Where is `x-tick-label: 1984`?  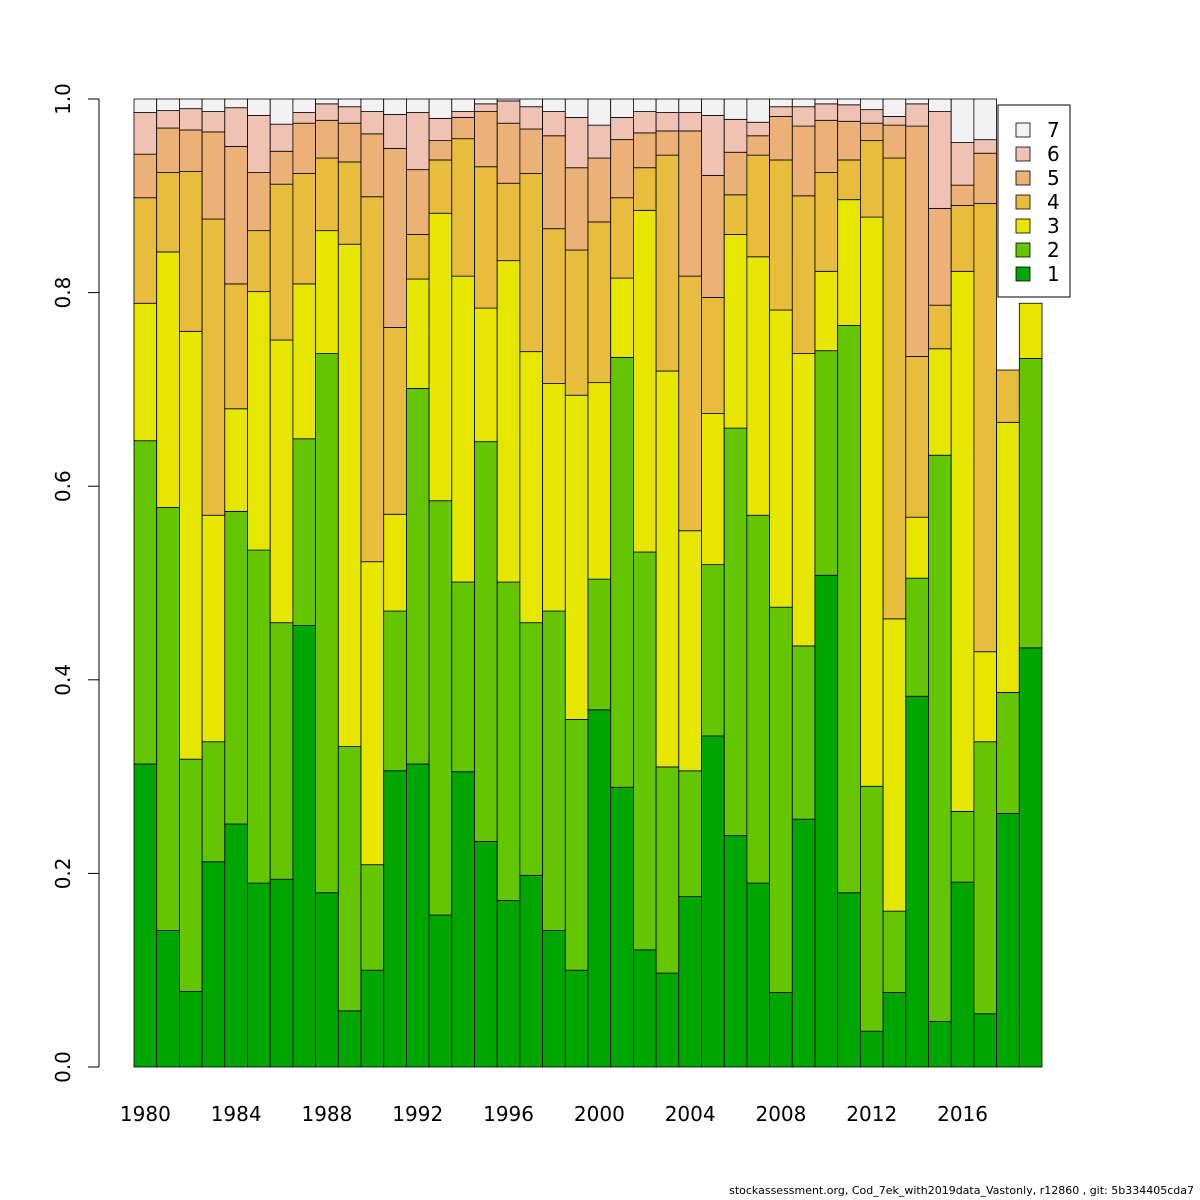
x-tick-label: 1984 is located at coordinates (236, 1114).